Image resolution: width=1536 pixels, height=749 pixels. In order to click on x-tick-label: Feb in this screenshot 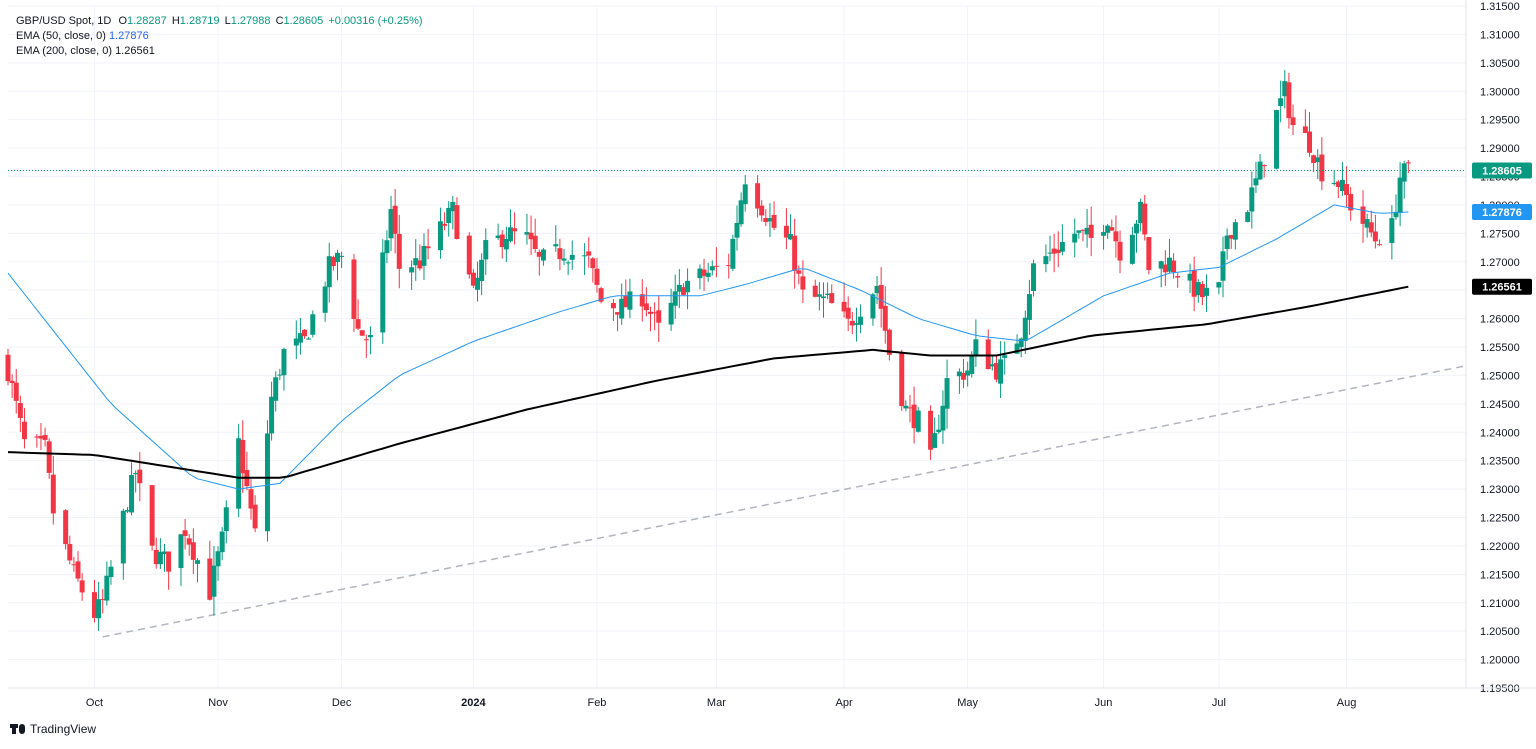, I will do `click(596, 703)`.